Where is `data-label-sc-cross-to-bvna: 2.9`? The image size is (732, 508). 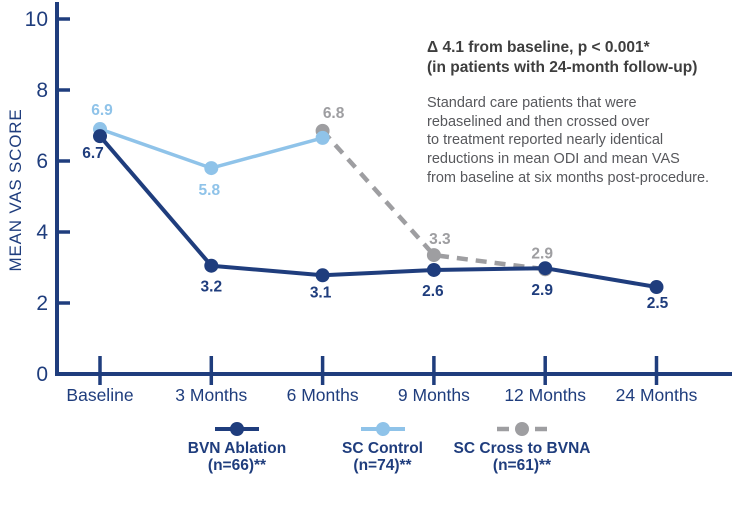 data-label-sc-cross-to-bvna: 2.9 is located at coordinates (542, 253).